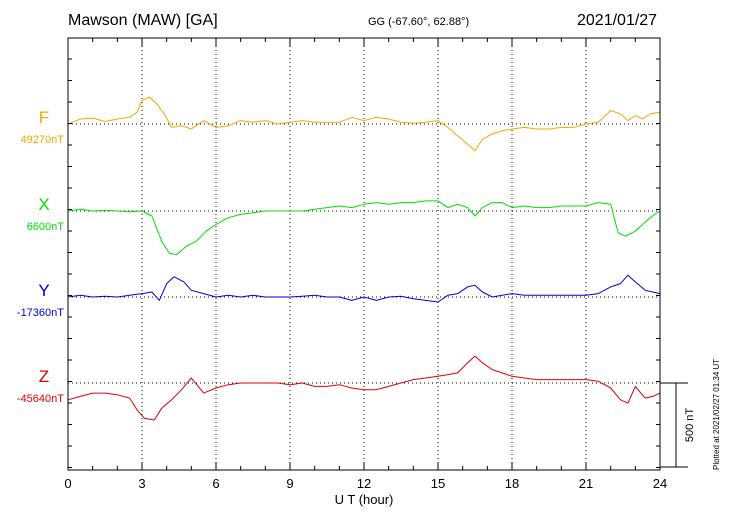  What do you see at coordinates (46, 227) in the screenshot?
I see `series-baseline-x: 6600nT` at bounding box center [46, 227].